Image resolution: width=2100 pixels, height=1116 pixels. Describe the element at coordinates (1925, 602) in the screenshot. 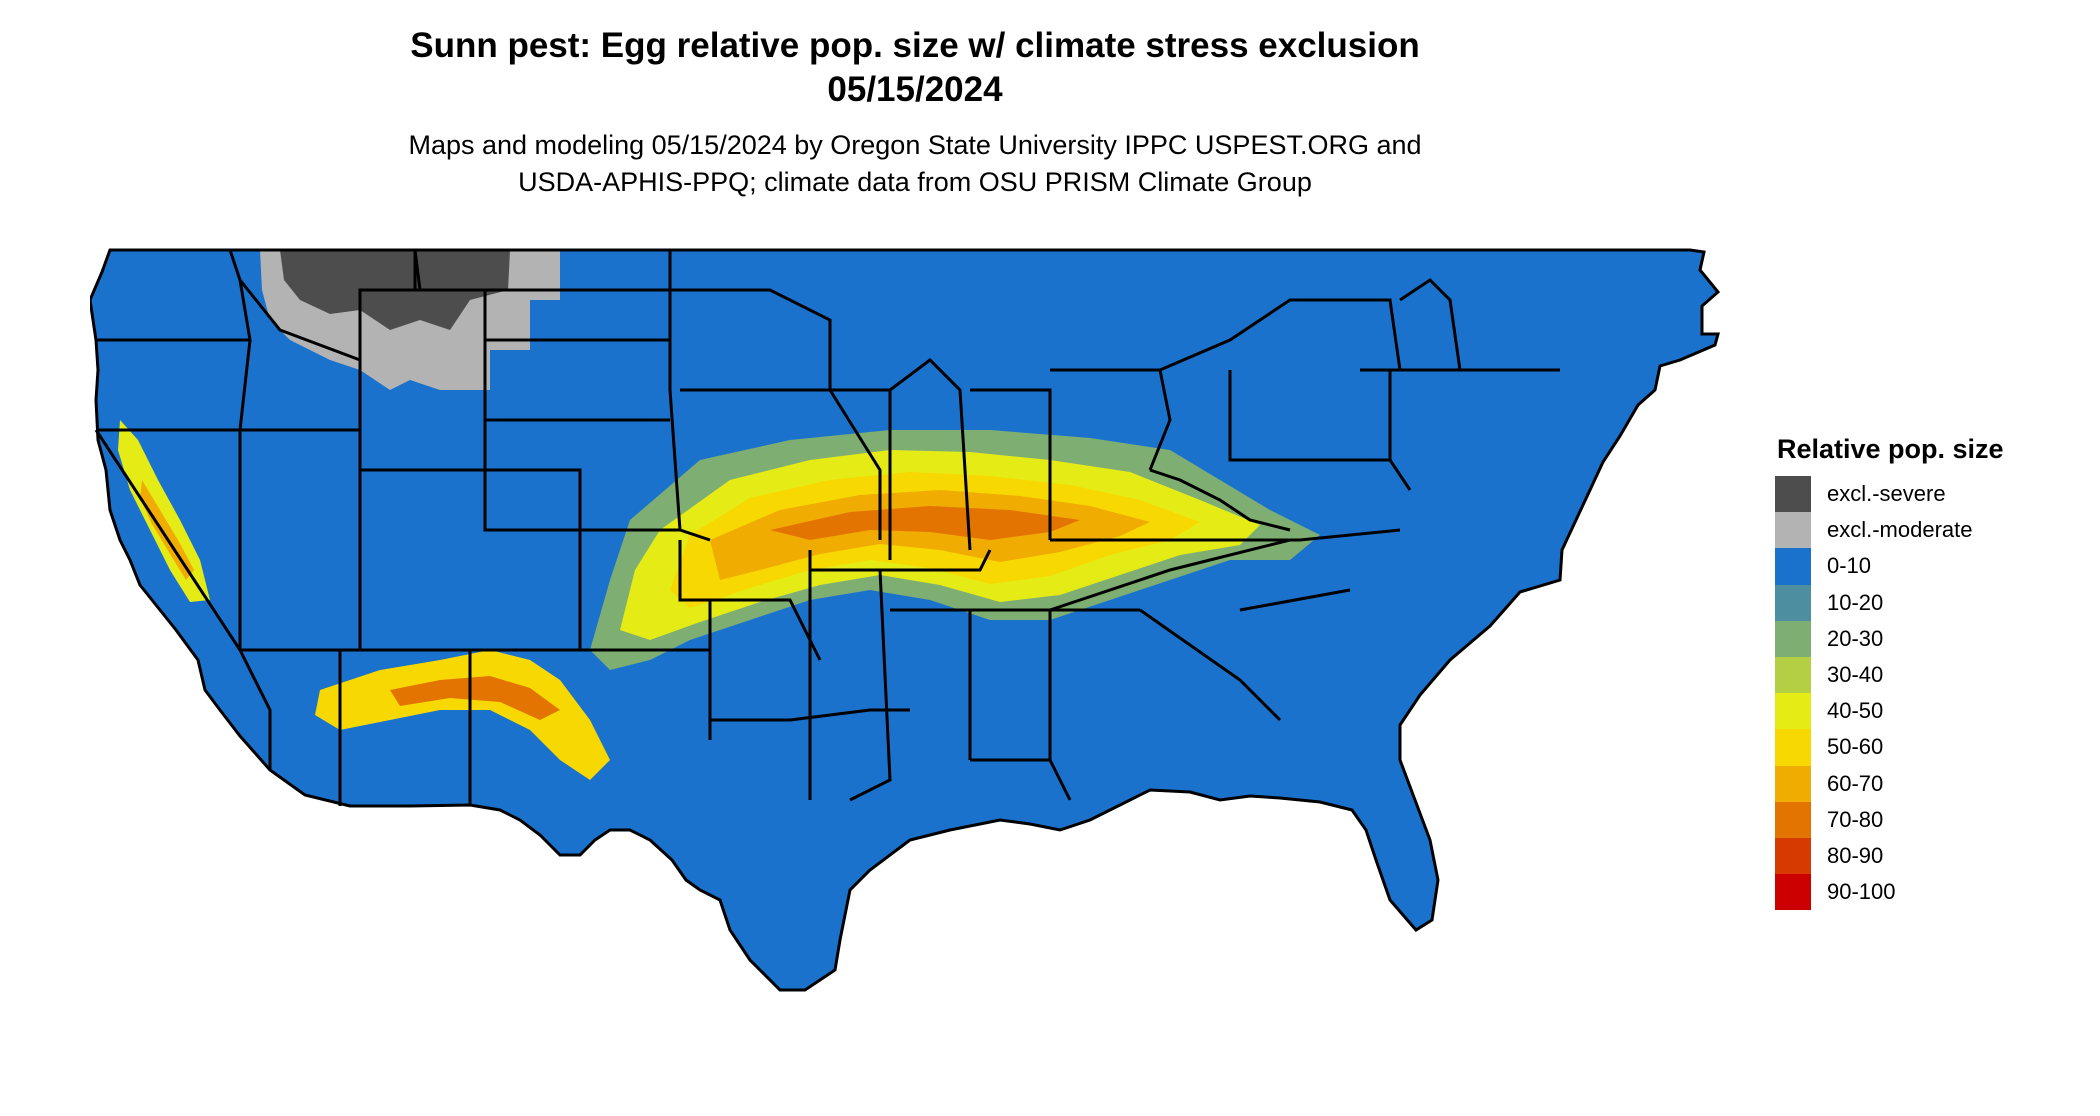

I see `legend-item: 10-20` at that location.